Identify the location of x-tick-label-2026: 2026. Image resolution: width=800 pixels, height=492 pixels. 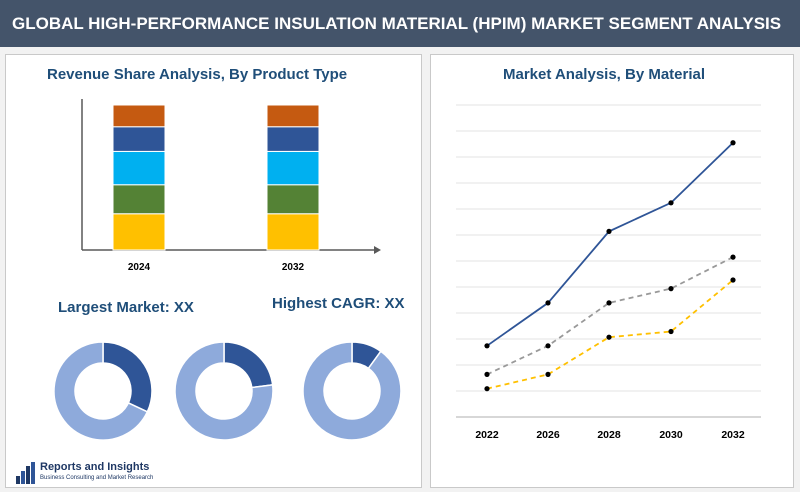
(548, 435).